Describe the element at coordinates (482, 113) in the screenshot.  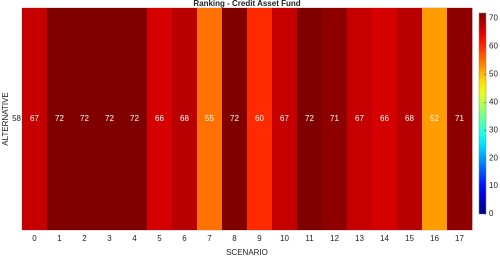
I see `colorbar` at that location.